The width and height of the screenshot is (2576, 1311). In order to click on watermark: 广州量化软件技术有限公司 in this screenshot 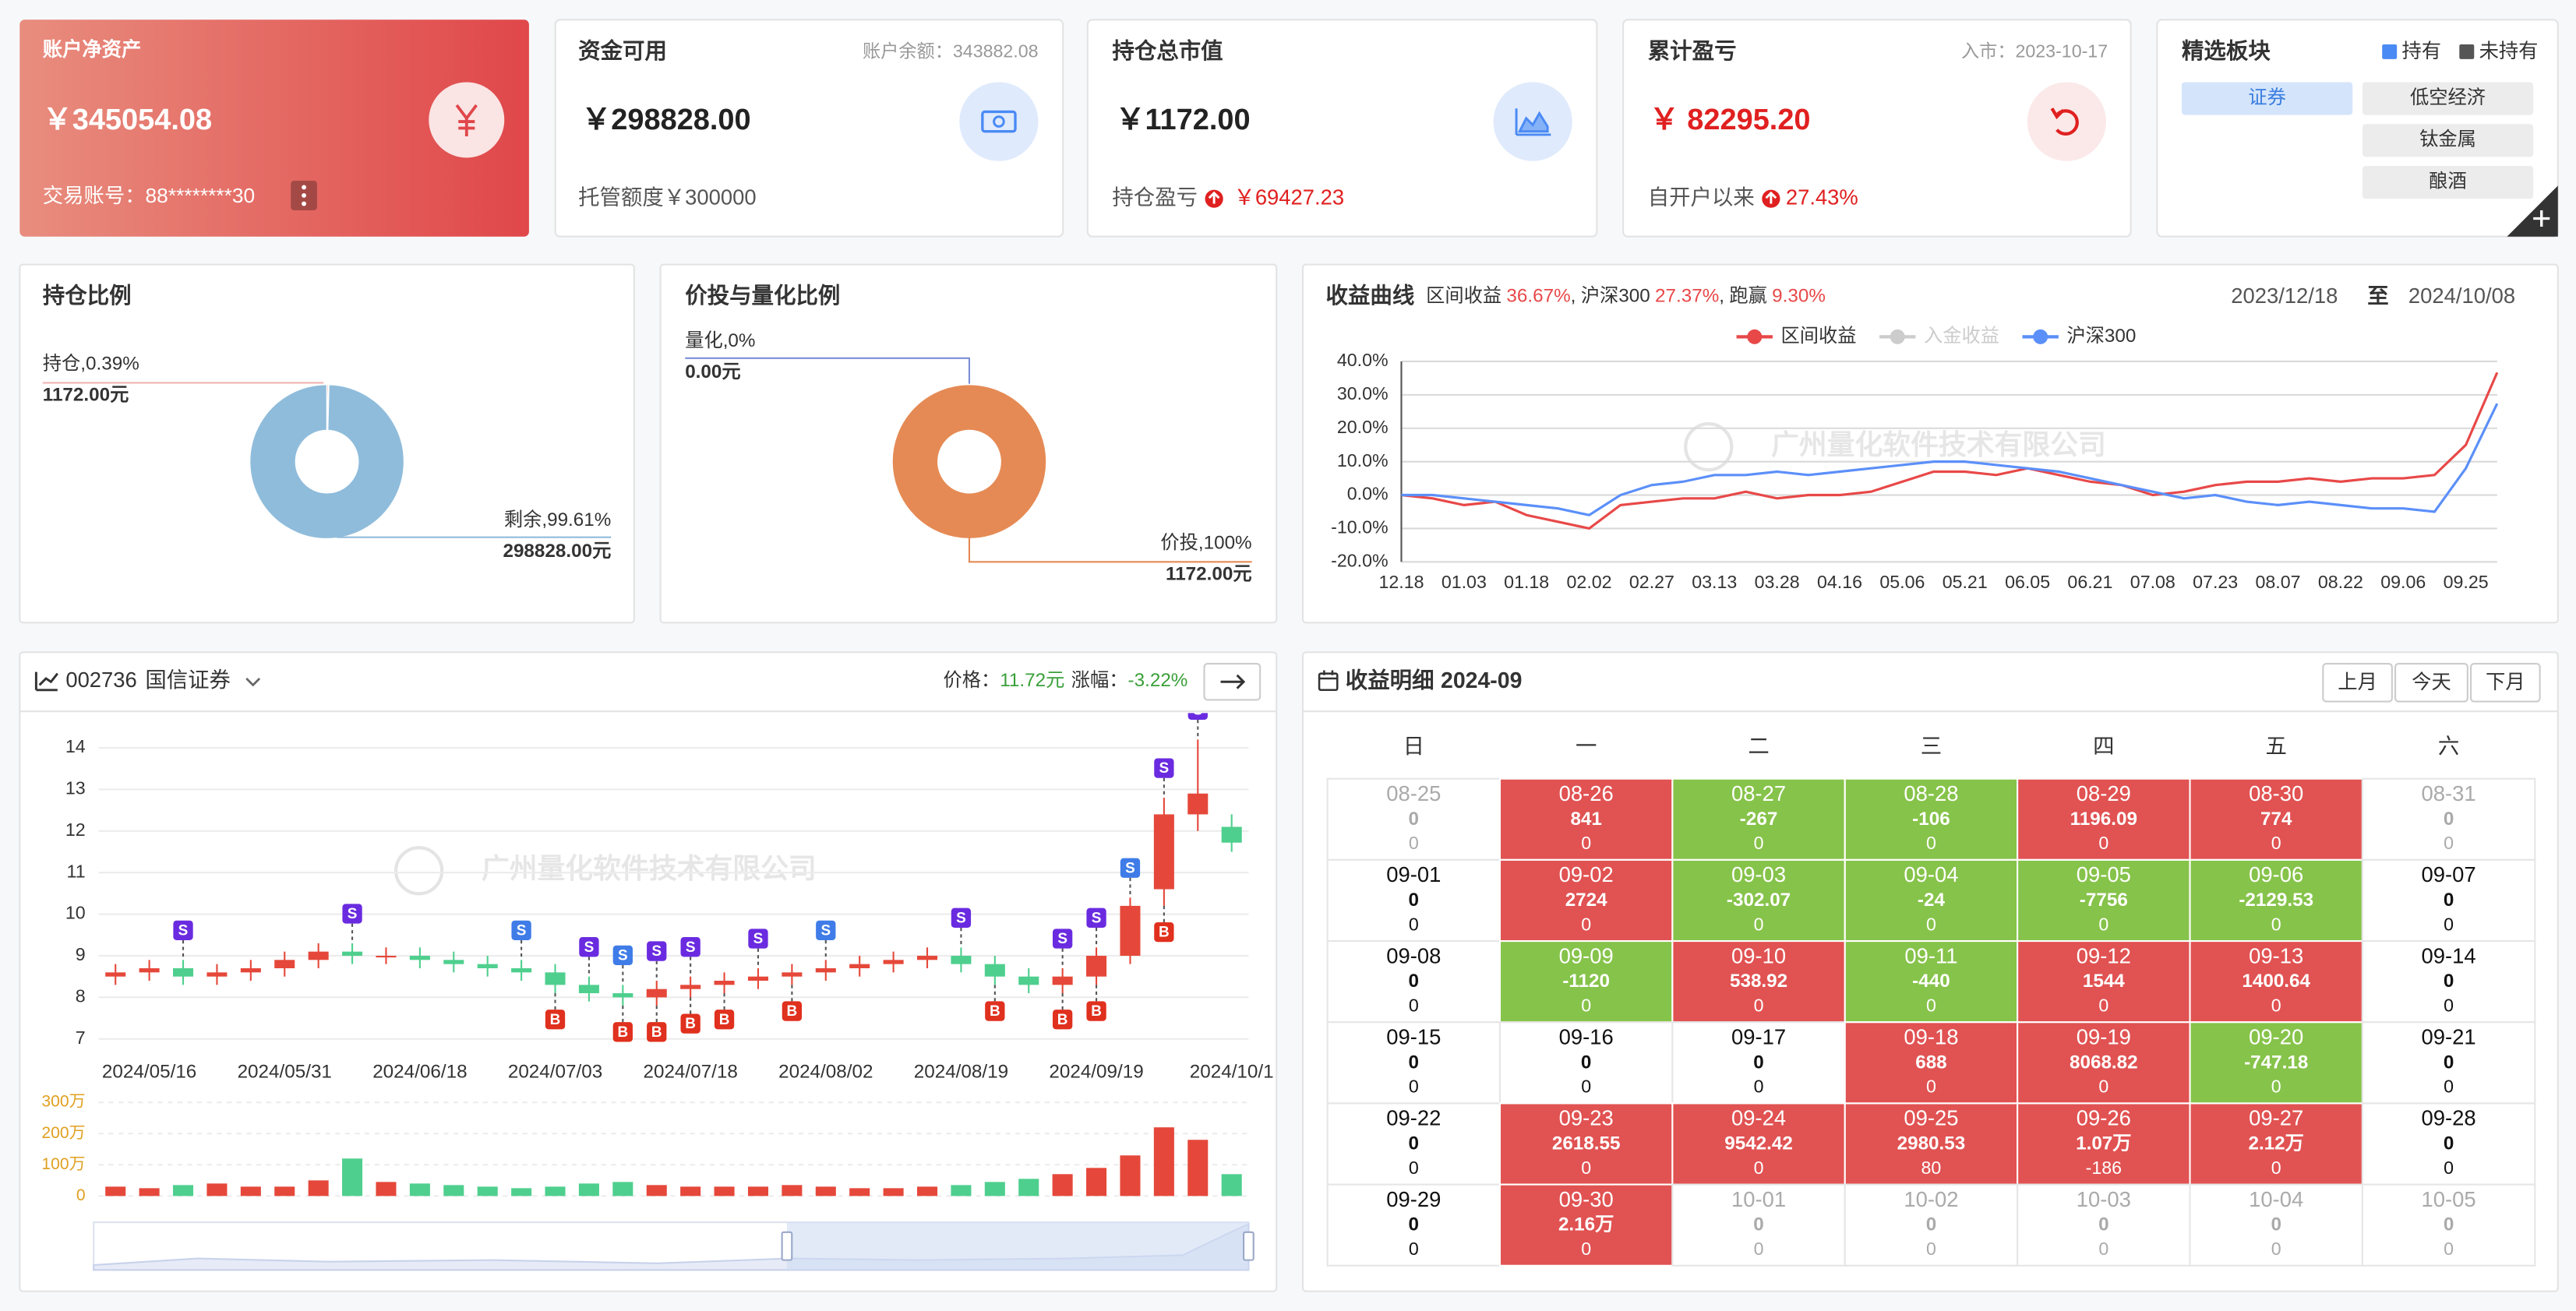, I will do `click(1938, 444)`.